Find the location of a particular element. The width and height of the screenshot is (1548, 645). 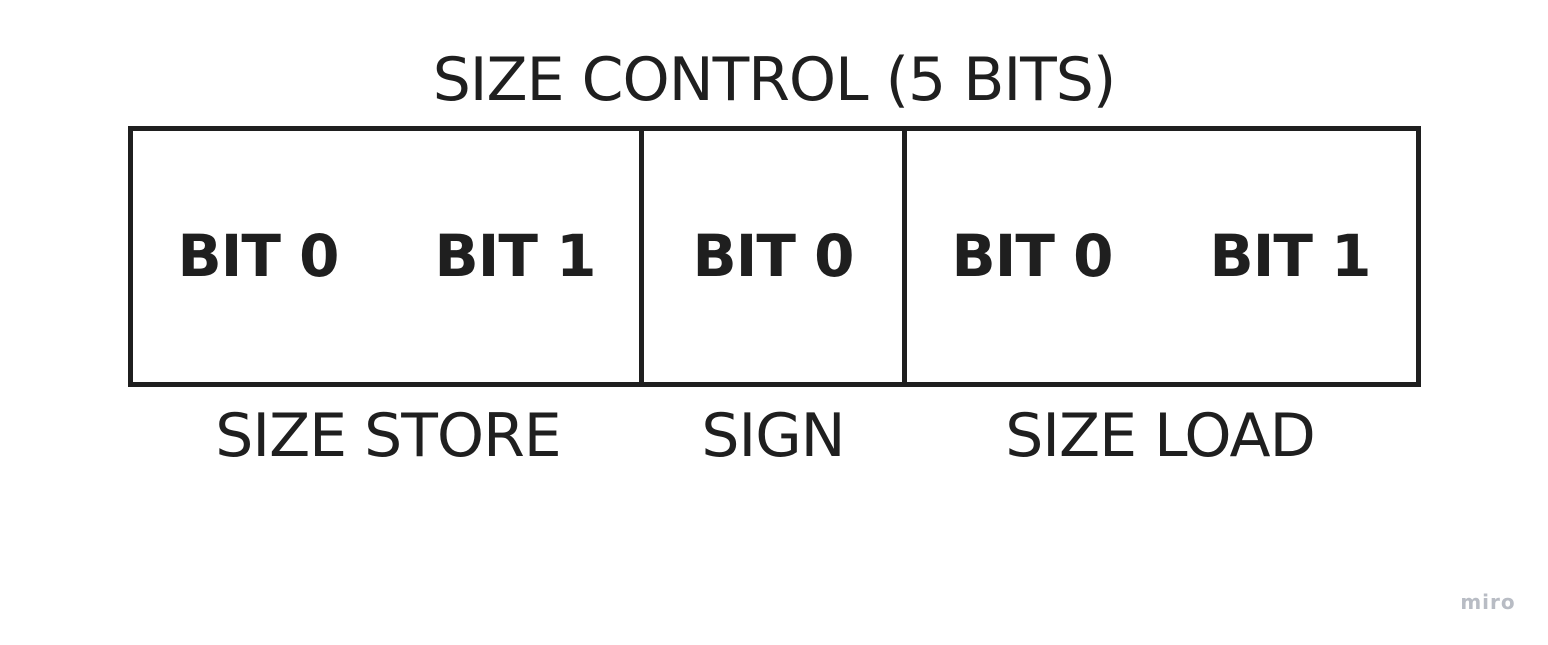

group-label-size-load: SIZE LOAD is located at coordinates (1160, 436).